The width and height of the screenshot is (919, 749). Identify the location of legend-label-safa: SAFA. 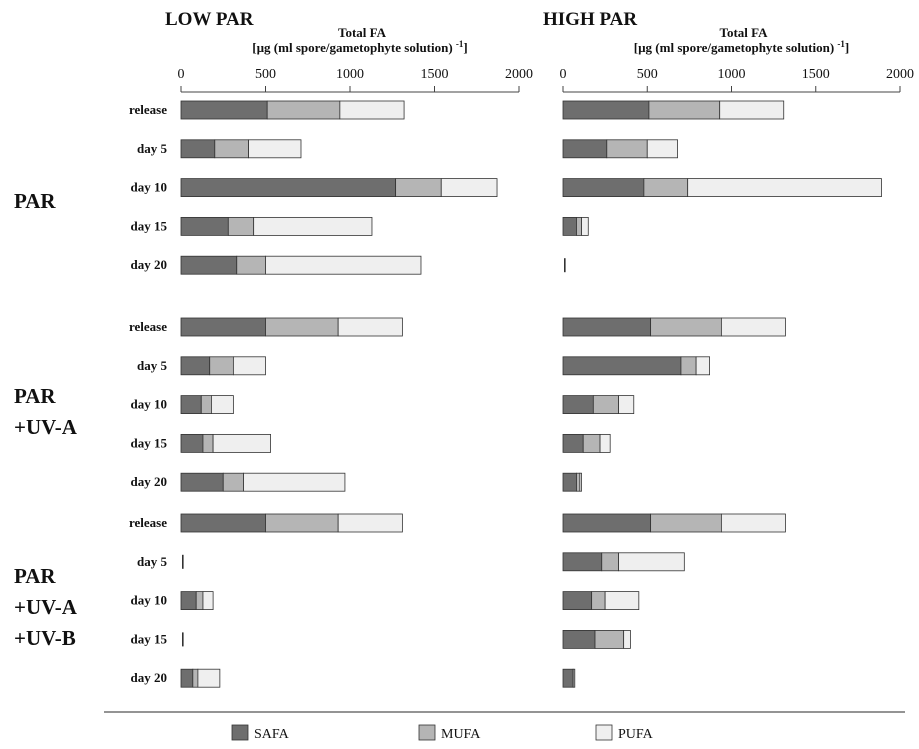
(272, 734).